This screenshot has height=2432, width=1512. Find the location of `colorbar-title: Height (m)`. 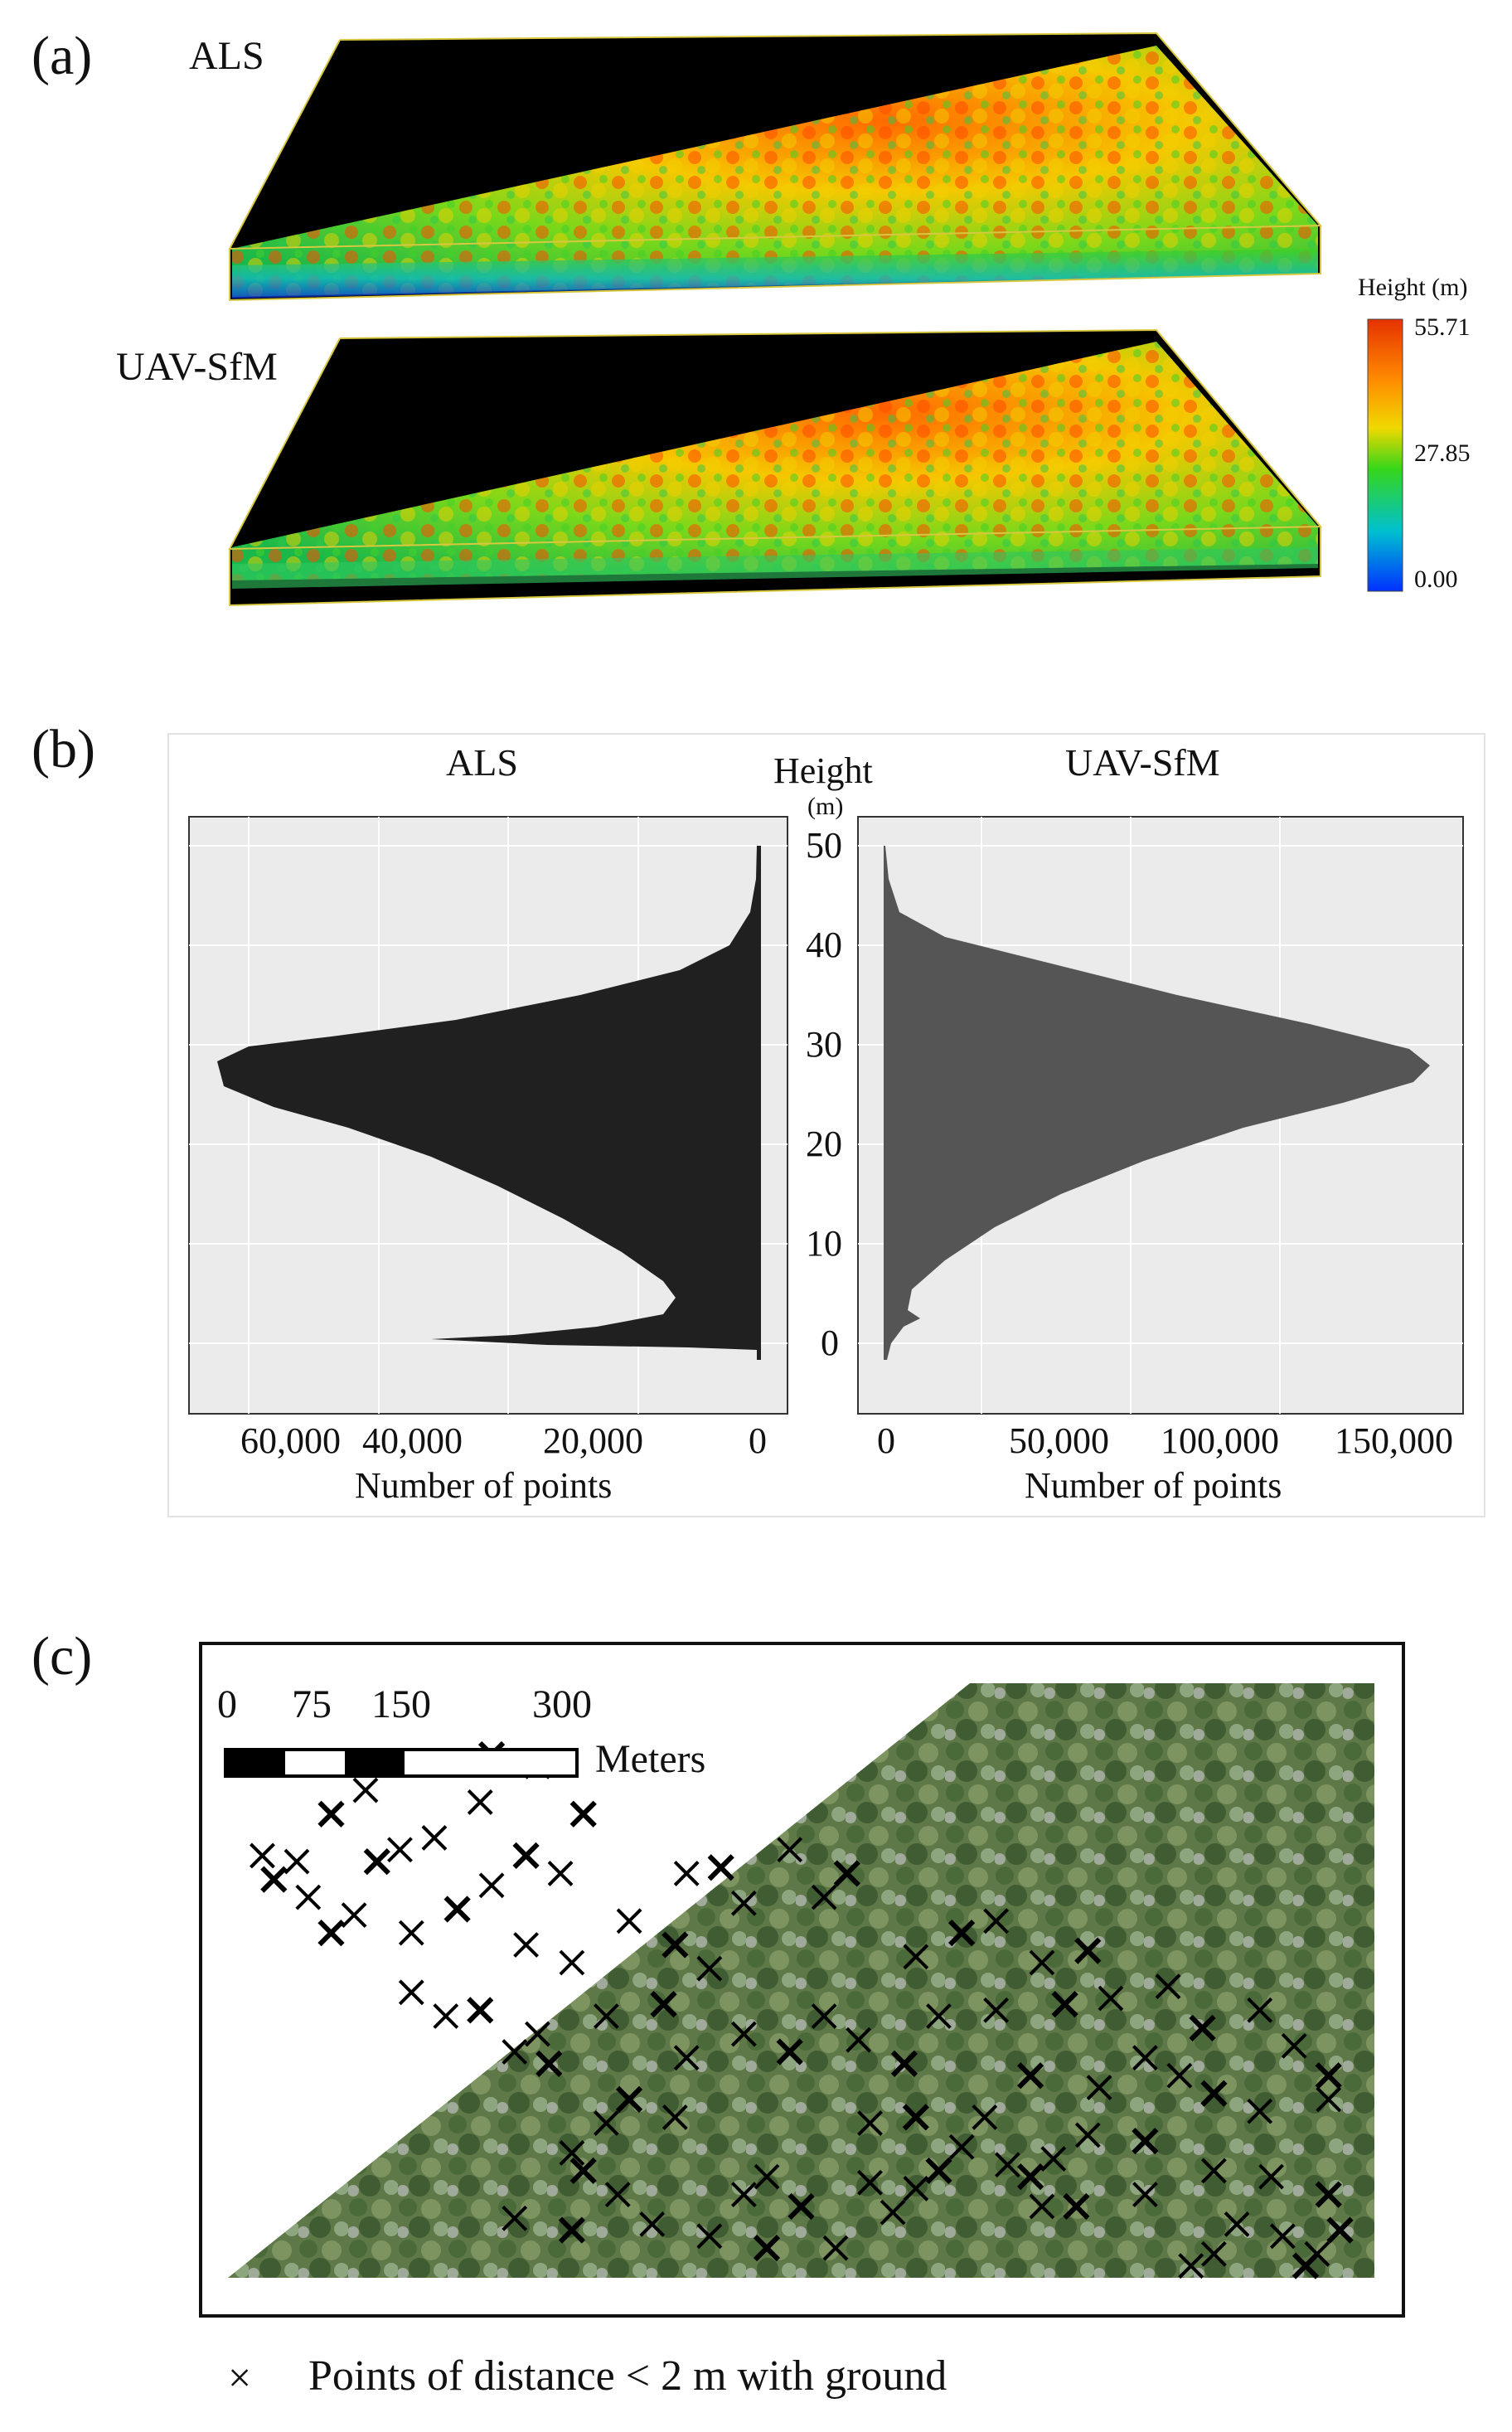

colorbar-title: Height (m) is located at coordinates (1413, 287).